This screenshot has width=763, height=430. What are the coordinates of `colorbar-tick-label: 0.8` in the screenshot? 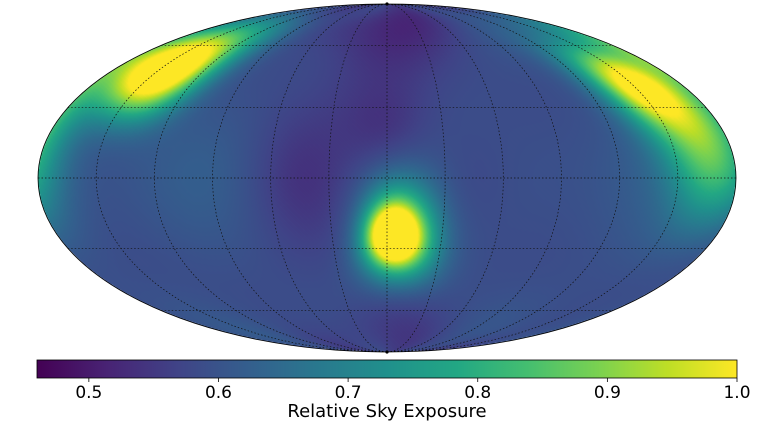 It's located at (477, 393).